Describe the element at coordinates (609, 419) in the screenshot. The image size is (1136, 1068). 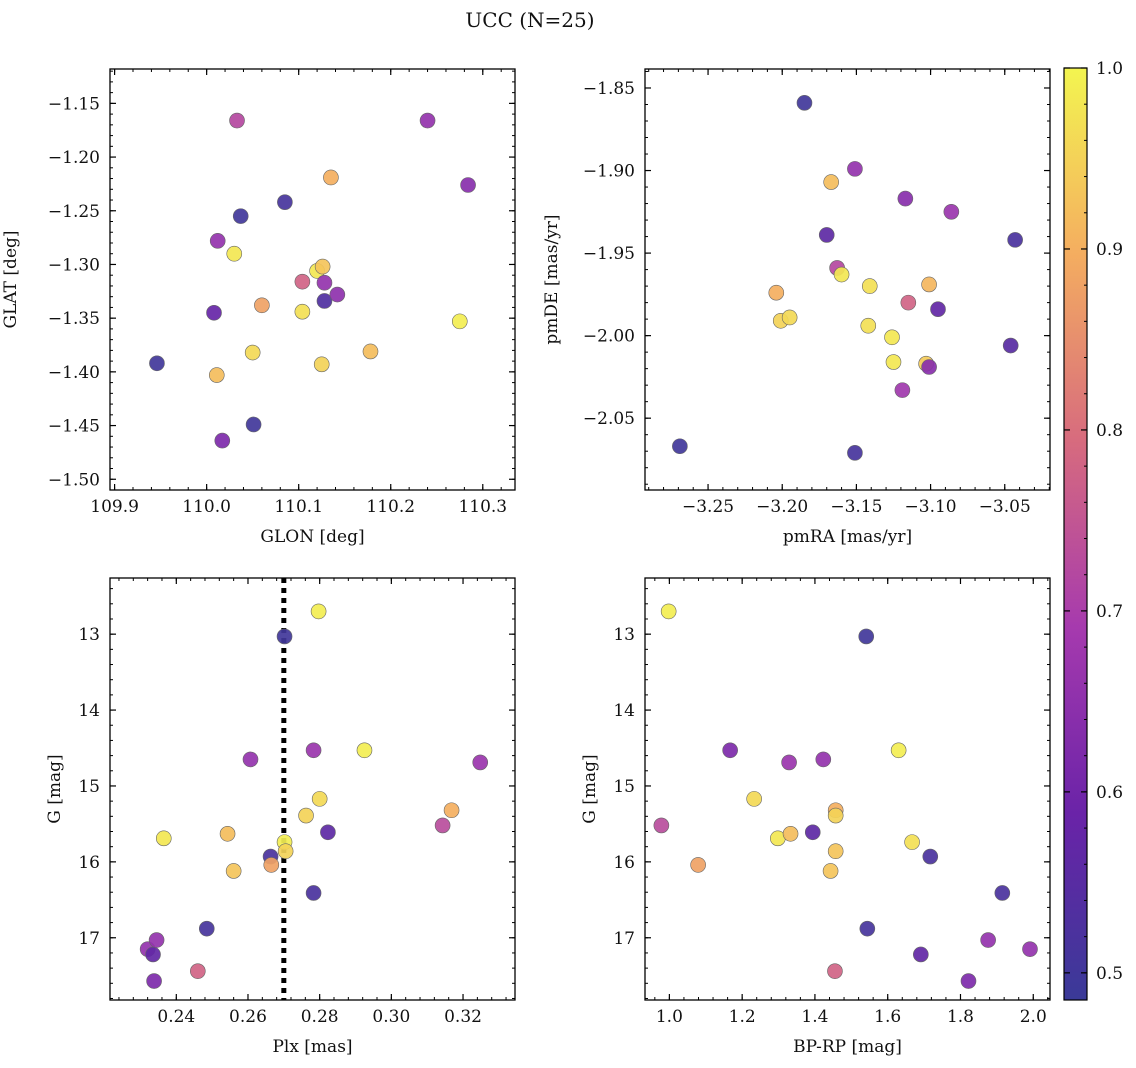
I see `y-tick-label: −2.05` at that location.